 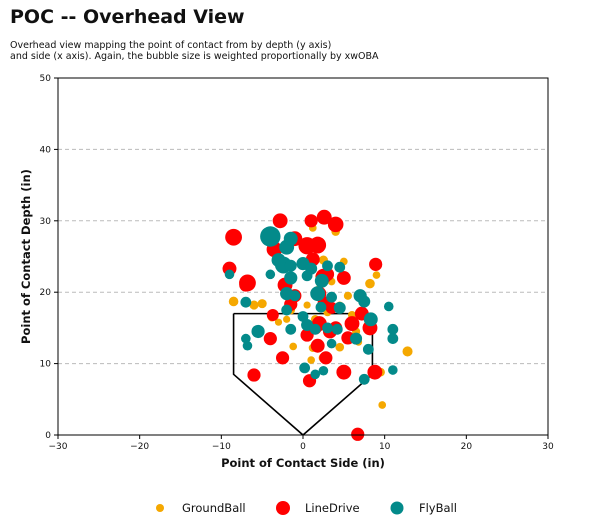 I want to click on x-tick-label-0: −30, so click(x=58, y=447).